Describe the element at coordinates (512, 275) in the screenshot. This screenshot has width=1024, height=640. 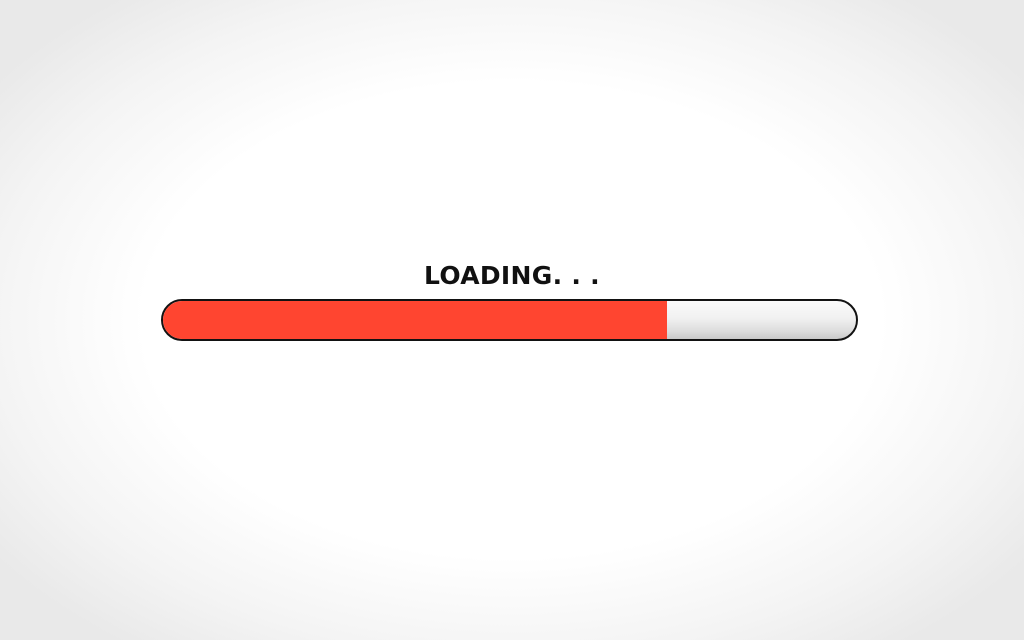
I see `loading-label: LOADING. . .` at that location.